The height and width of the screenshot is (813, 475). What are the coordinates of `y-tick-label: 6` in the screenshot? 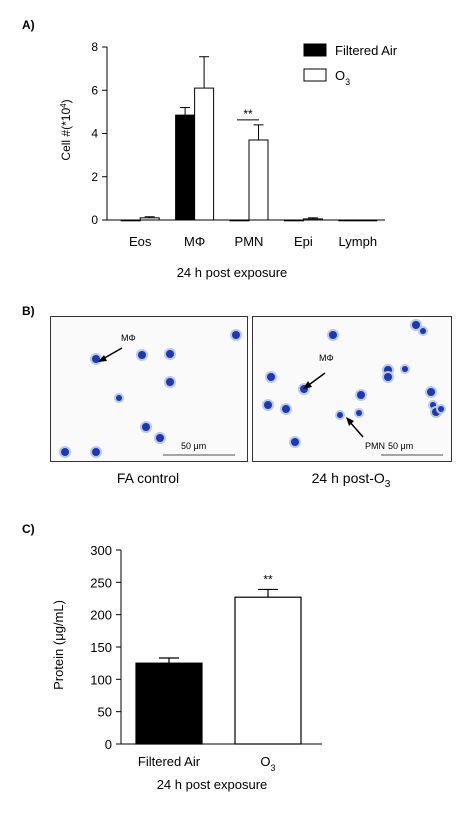 It's located at (94, 90).